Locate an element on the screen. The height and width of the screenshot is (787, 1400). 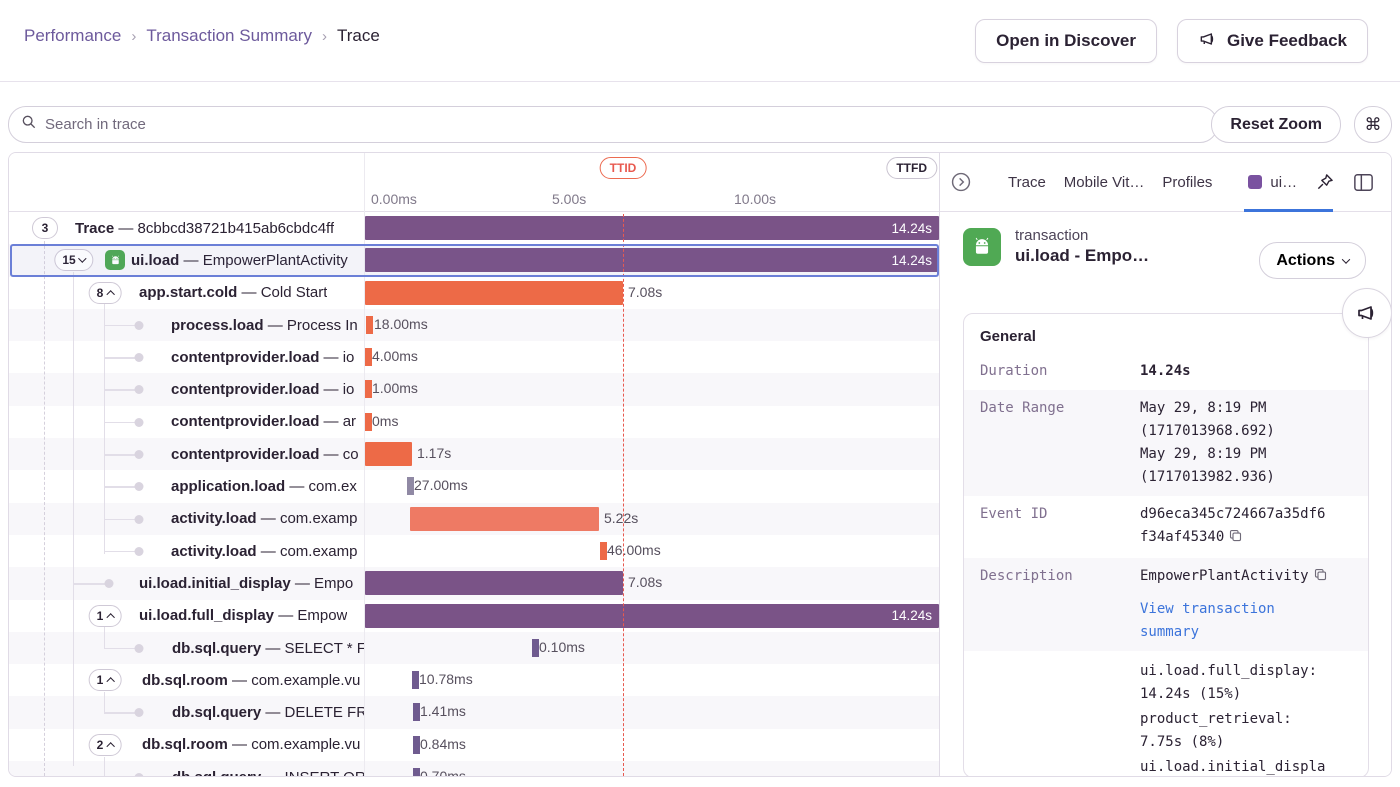
waterfall-row-contentprovider.load: 4.00ms is located at coordinates (652, 357).